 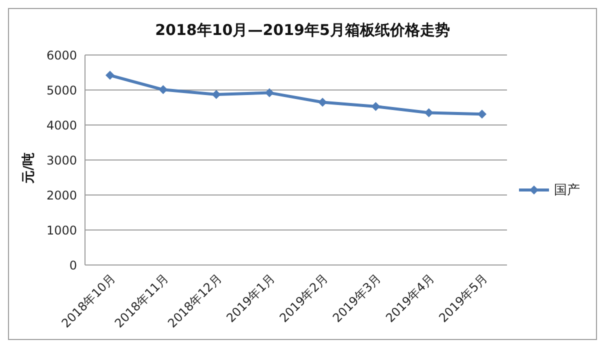 I want to click on y-tick-label: 3000, so click(x=61, y=160).